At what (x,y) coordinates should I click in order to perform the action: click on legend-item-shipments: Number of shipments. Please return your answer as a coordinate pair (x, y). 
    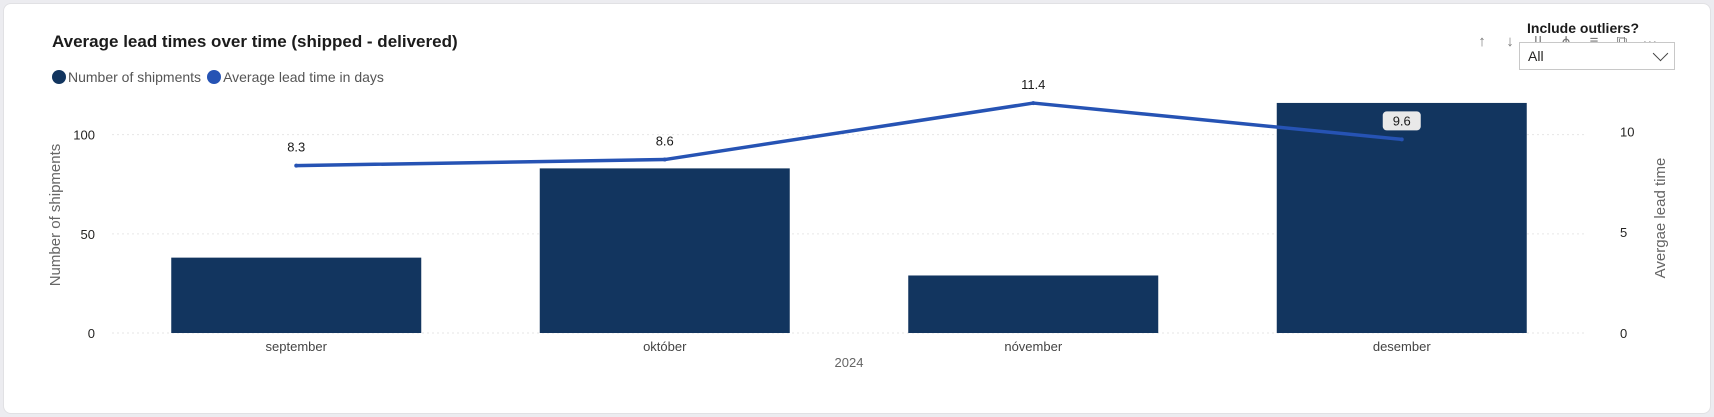
    Looking at the image, I should click on (126, 77).